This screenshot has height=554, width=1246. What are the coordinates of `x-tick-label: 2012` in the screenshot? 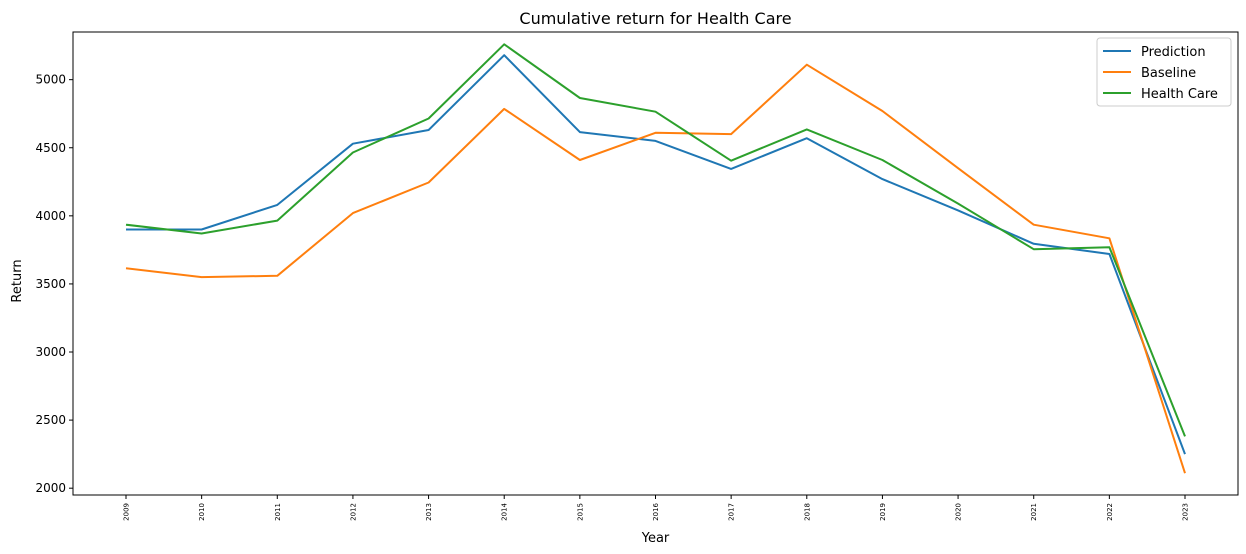 It's located at (353, 512).